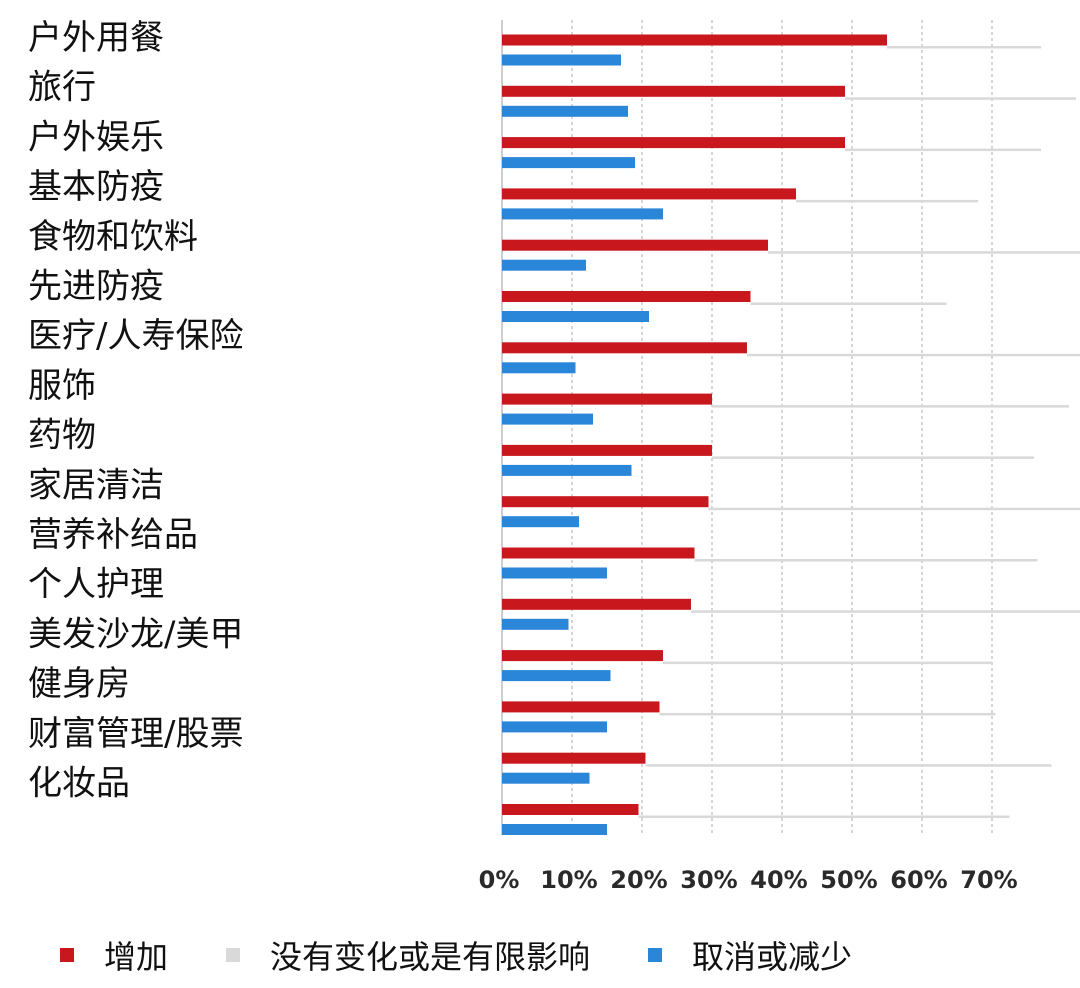 This screenshot has width=1080, height=988. I want to click on category-label: 食物和饮料, so click(113, 237).